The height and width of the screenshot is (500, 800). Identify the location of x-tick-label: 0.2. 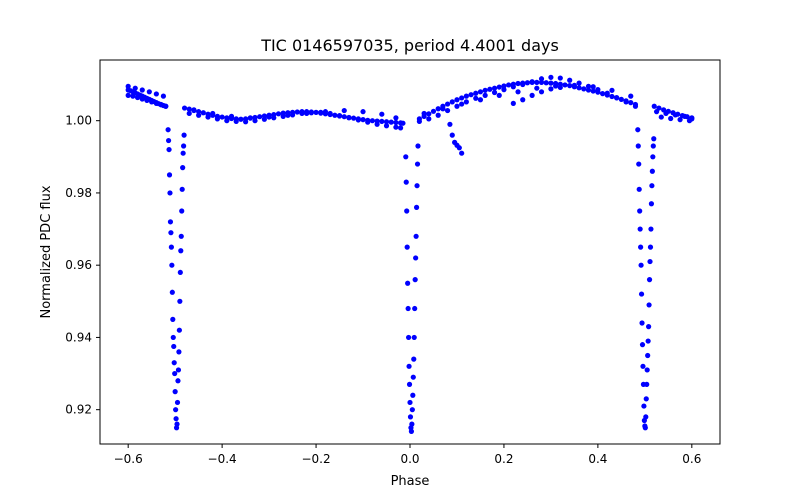
(503, 459).